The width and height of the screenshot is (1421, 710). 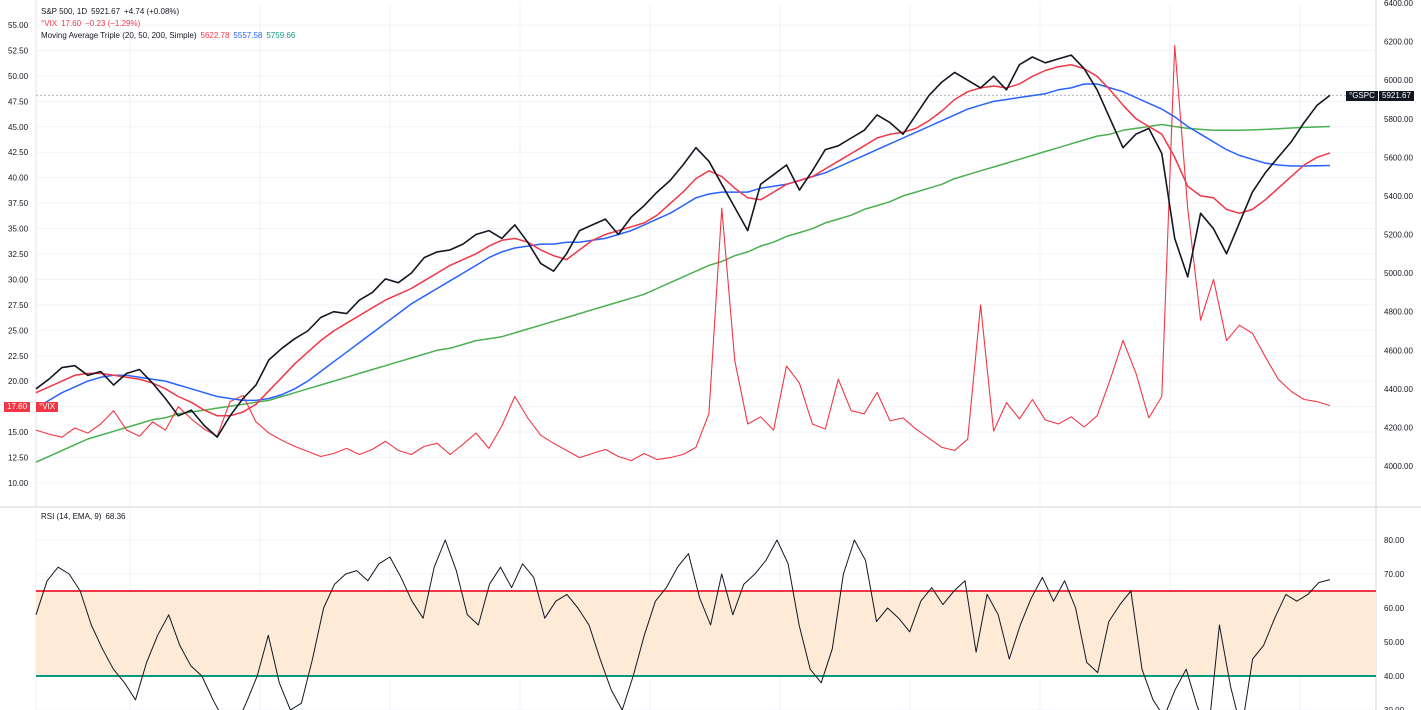 What do you see at coordinates (152, 11) in the screenshot?
I see `legend-spx-change: +4.74 (+0.08%)` at bounding box center [152, 11].